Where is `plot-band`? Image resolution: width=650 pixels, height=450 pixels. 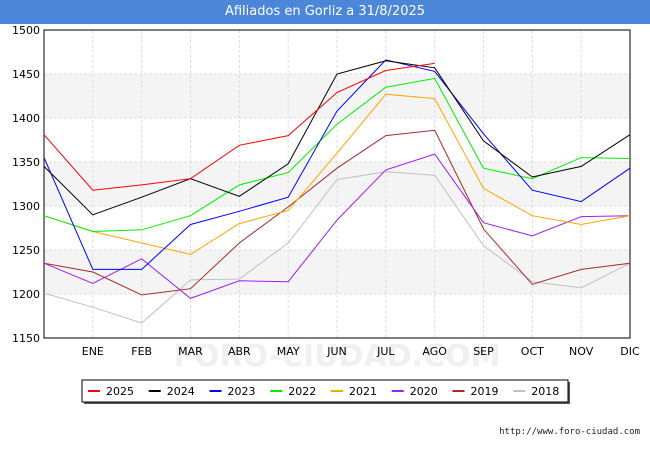
plot-band is located at coordinates (337, 184).